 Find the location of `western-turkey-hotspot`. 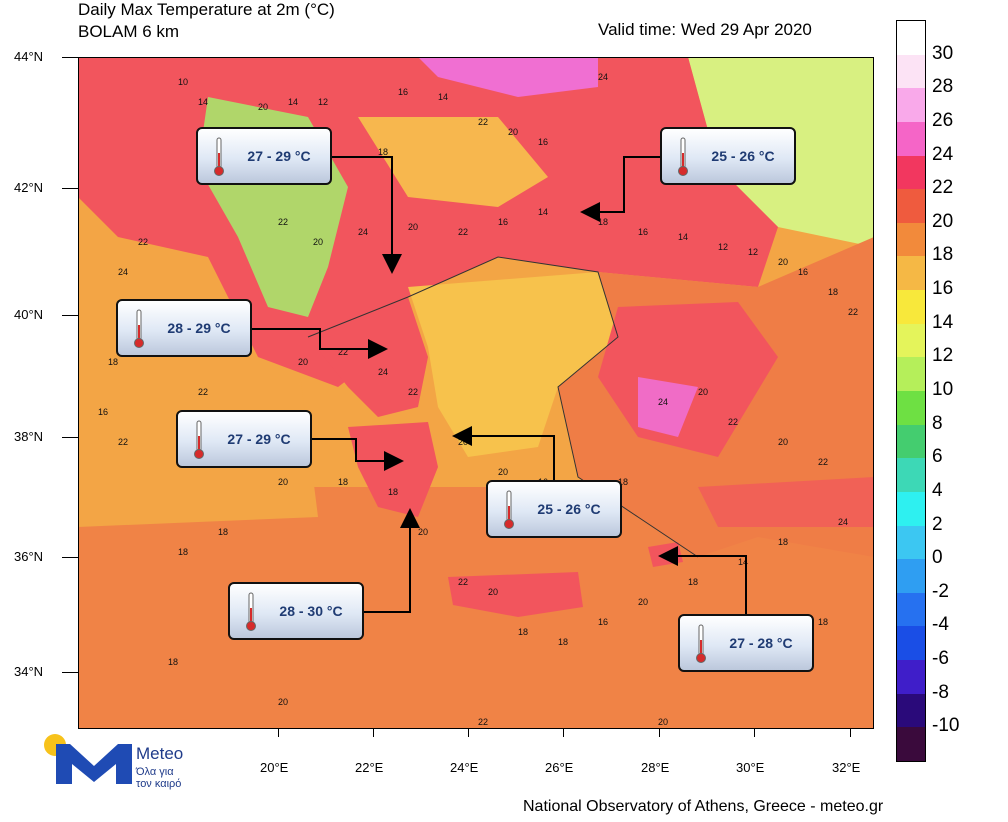

western-turkey-hotspot is located at coordinates (668, 407).